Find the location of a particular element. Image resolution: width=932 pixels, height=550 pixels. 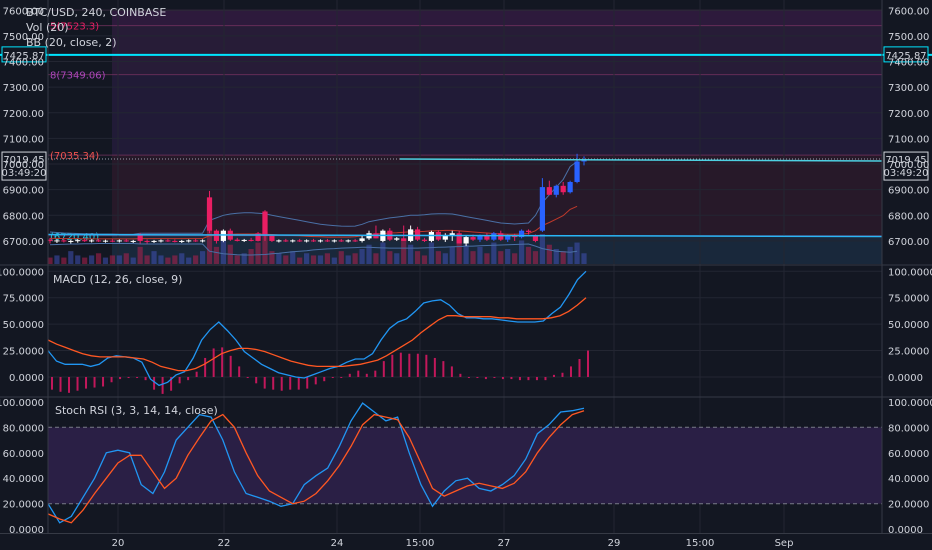

chart-title: BTC/USD, 240, COINBASE is located at coordinates (96, 12).